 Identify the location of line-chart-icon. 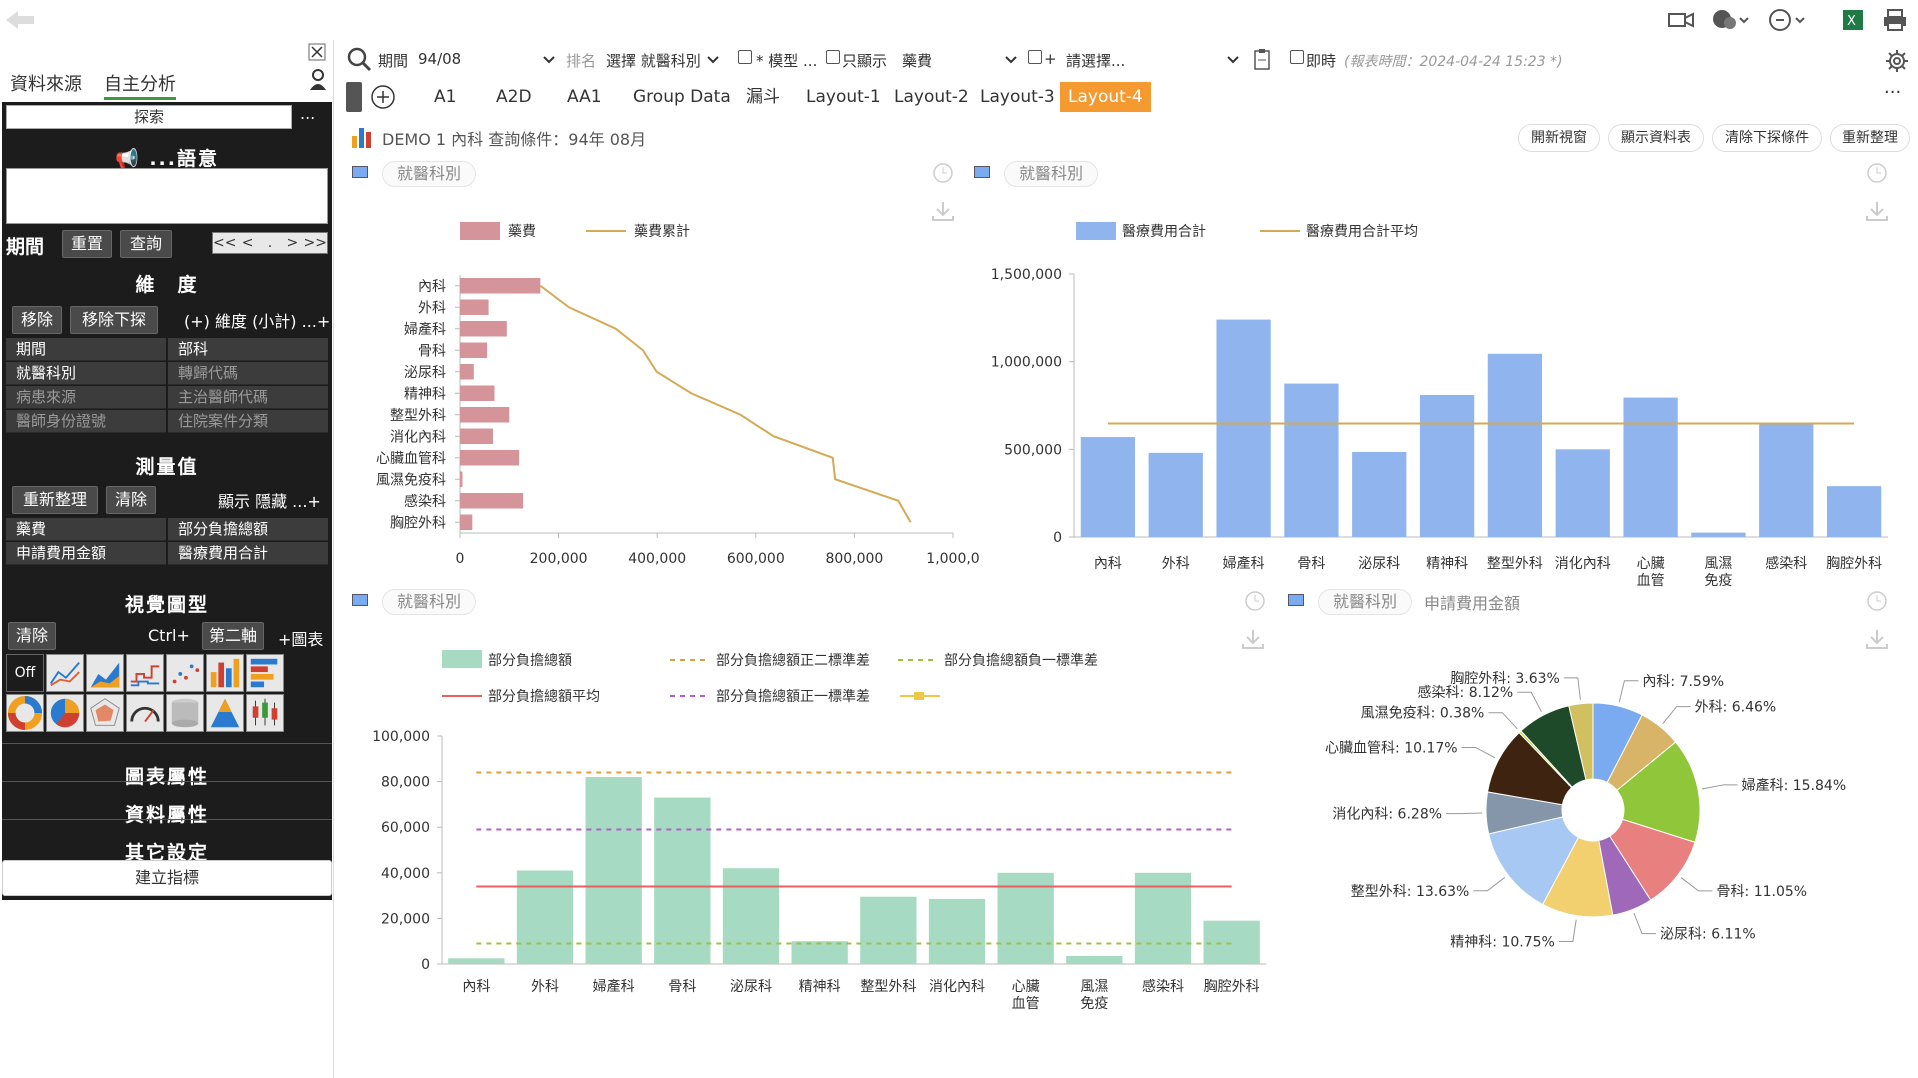
(65, 673).